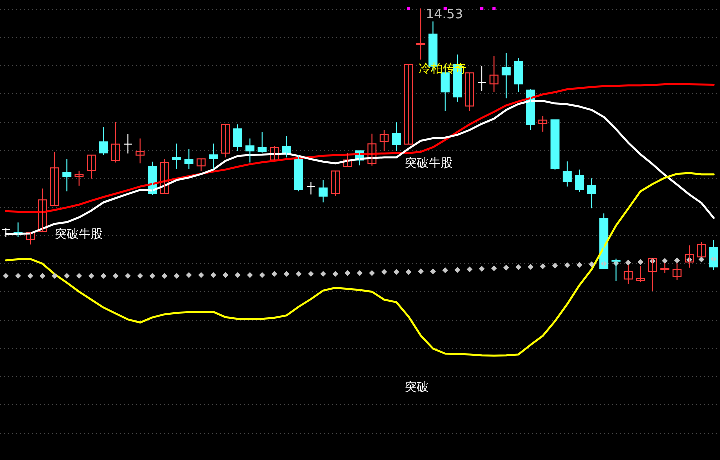 The image size is (720, 460). Describe the element at coordinates (445, 15) in the screenshot. I see `annotation: 14.53` at that location.